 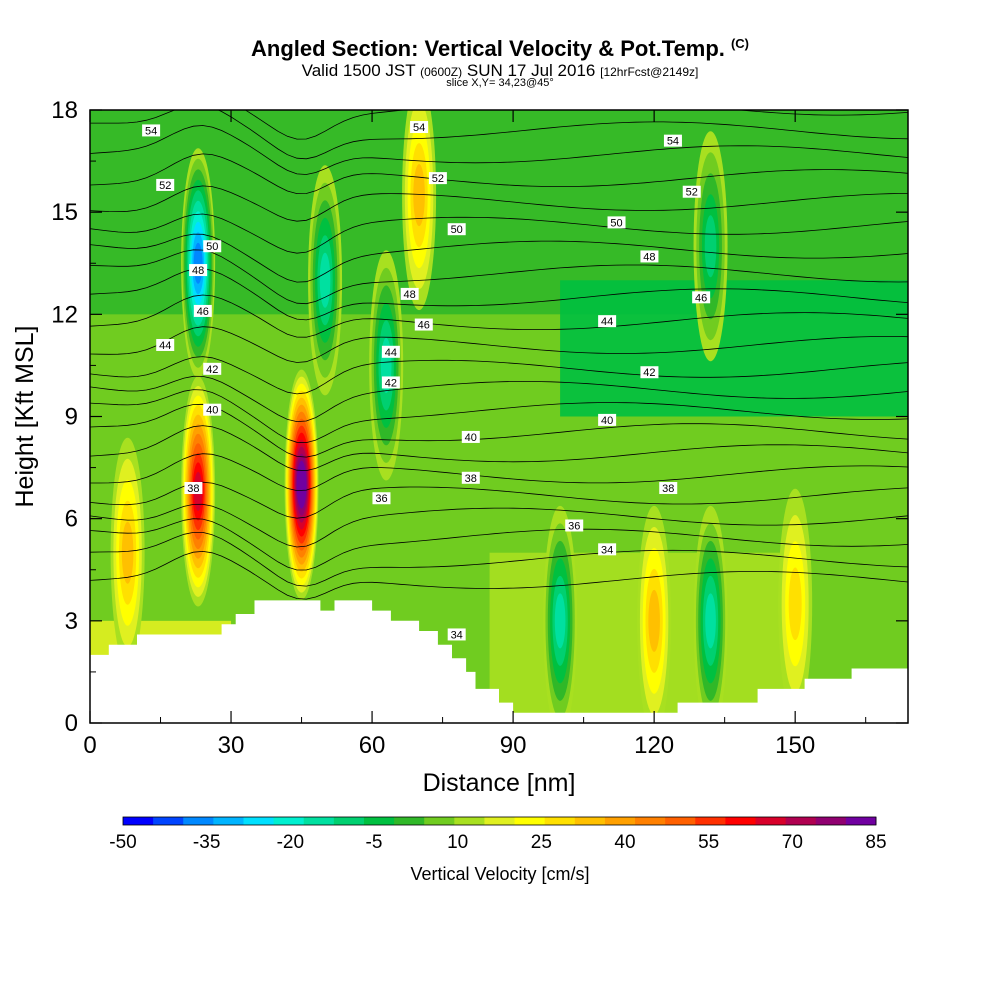 I want to click on contour-label: 44, so click(x=607, y=321).